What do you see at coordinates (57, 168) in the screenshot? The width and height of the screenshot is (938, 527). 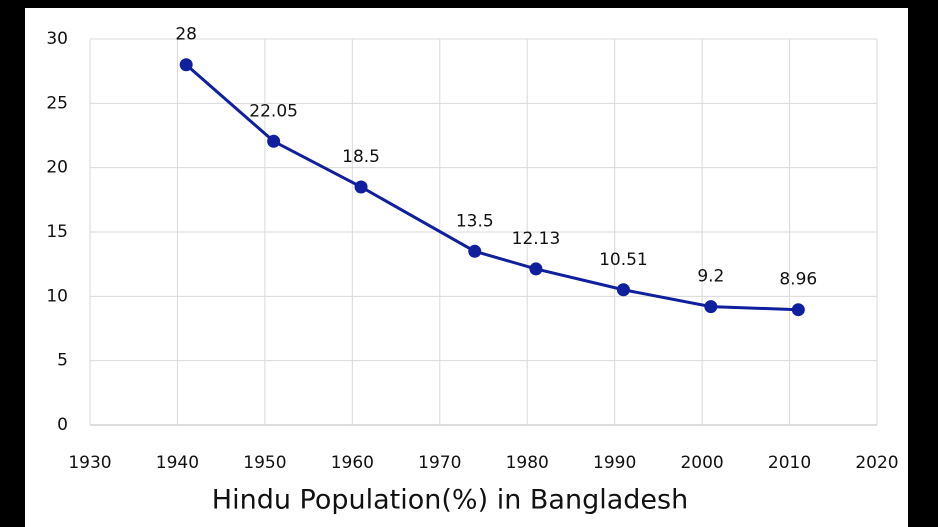 I see `y-tick-label: 20` at bounding box center [57, 168].